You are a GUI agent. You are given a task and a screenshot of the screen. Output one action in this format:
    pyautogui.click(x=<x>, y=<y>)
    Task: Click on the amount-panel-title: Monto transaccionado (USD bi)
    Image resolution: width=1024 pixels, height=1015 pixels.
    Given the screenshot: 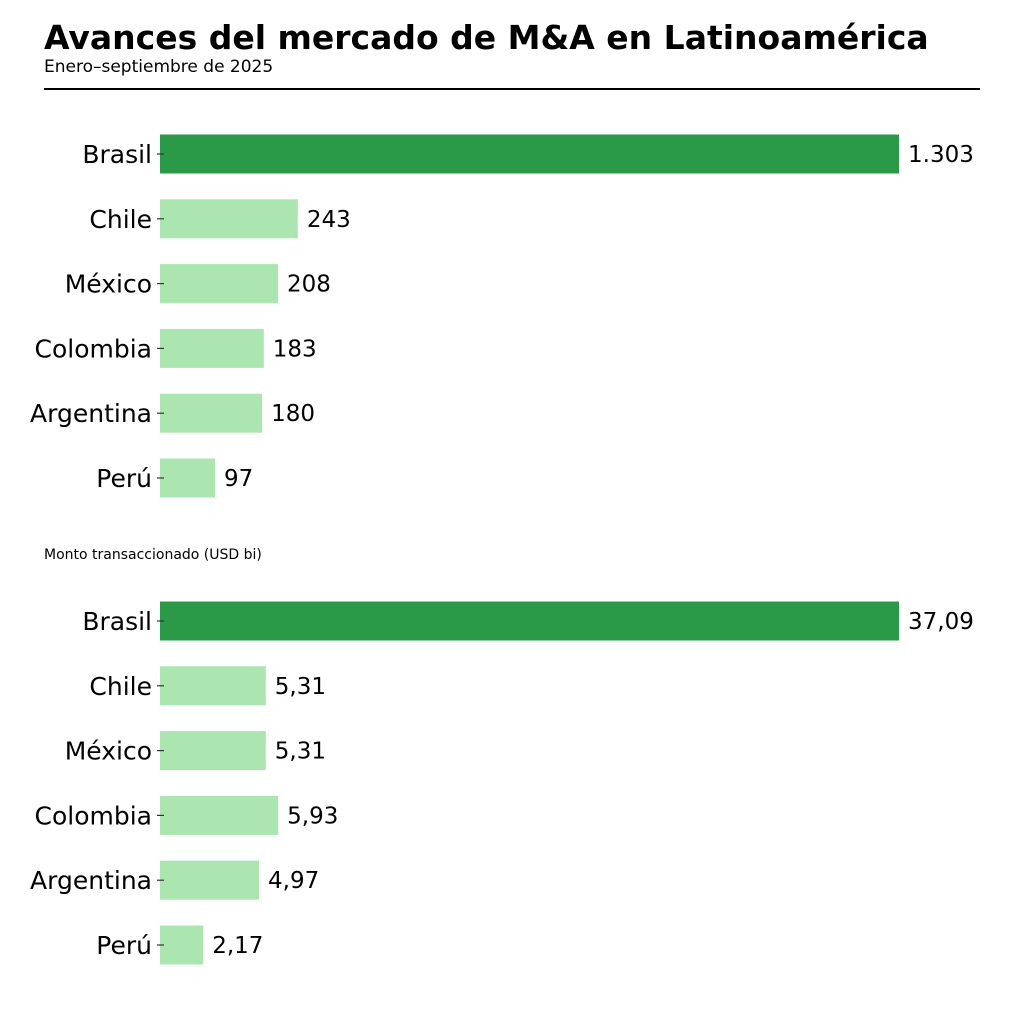 What is the action you would take?
    pyautogui.click(x=153, y=555)
    